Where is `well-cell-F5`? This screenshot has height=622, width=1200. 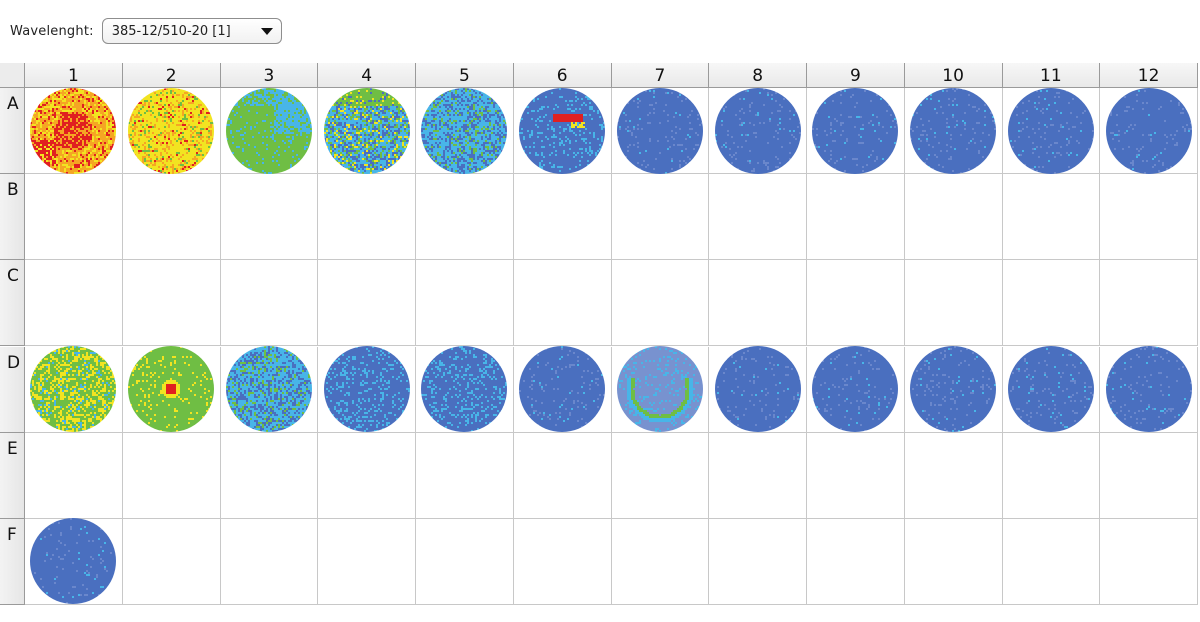
well-cell-F5 is located at coordinates (465, 561).